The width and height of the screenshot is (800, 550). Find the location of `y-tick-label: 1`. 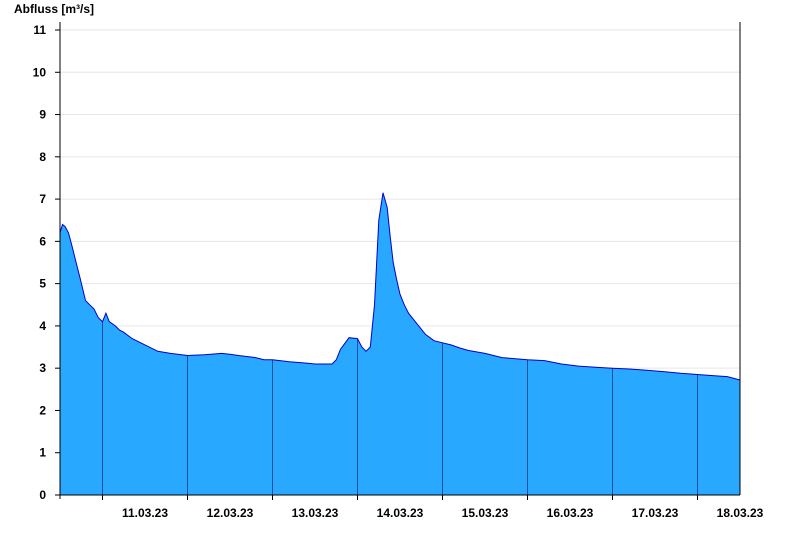

y-tick-label: 1 is located at coordinates (42, 453).